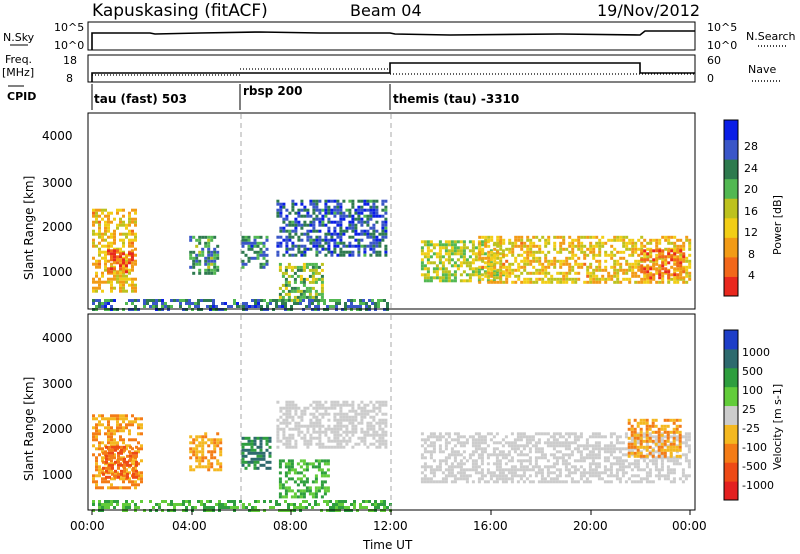  Describe the element at coordinates (756, 352) in the screenshot. I see `vel-cb-tick-1000: 1000` at that location.